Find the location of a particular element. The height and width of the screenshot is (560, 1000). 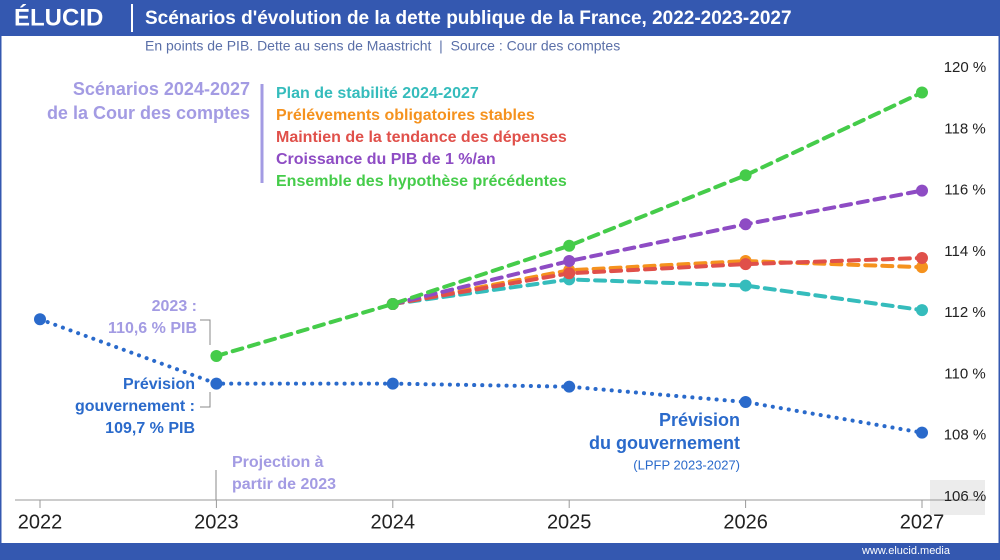

y-tick-label: 106 % is located at coordinates (965, 496).